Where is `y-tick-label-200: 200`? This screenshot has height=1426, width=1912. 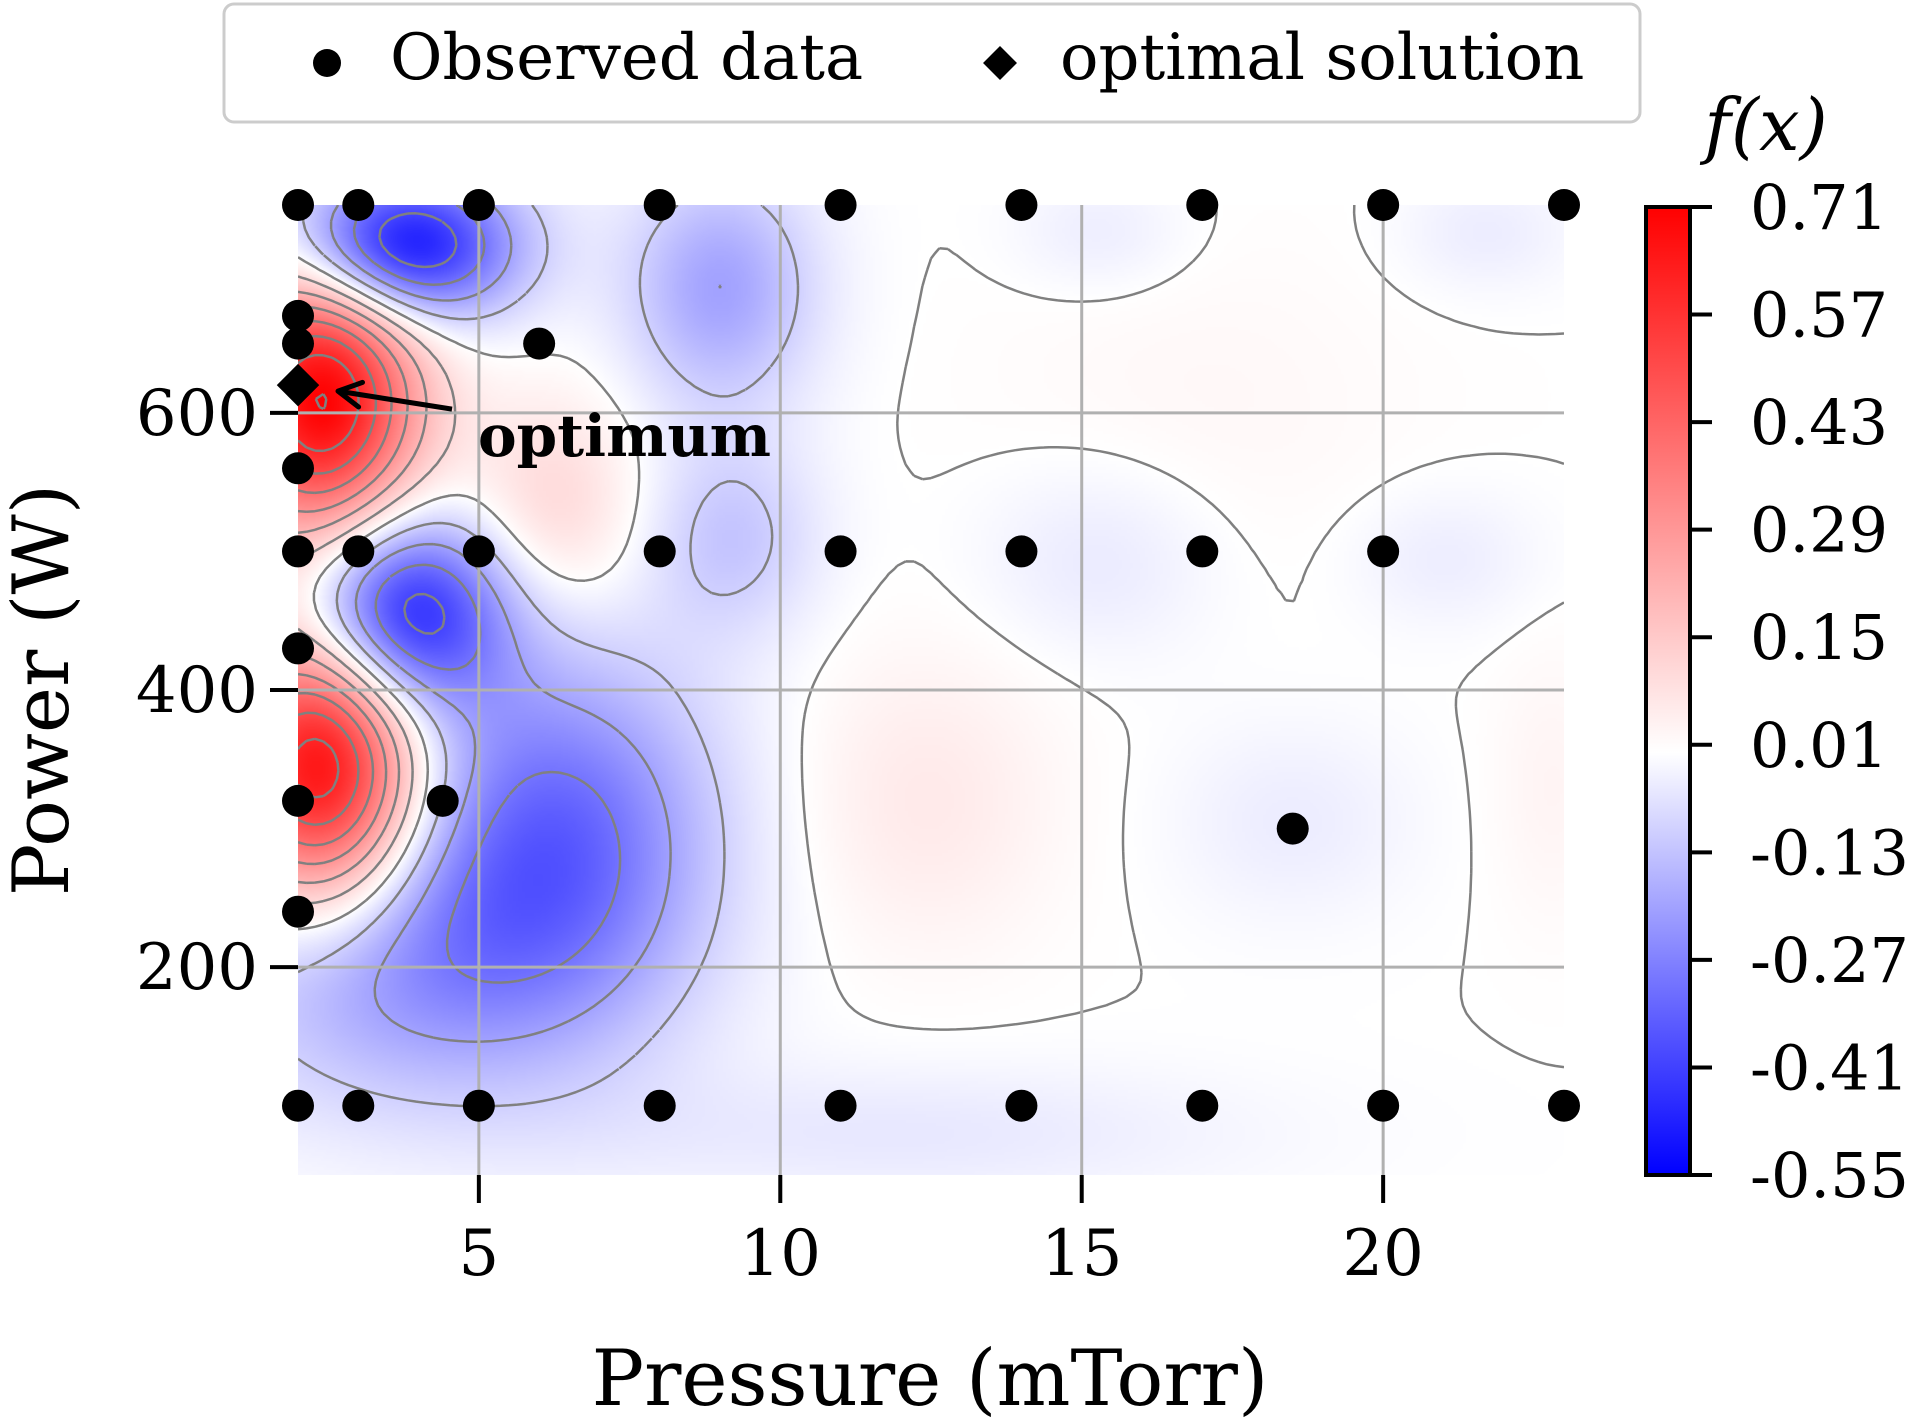 y-tick-label-200: 200 is located at coordinates (197, 968).